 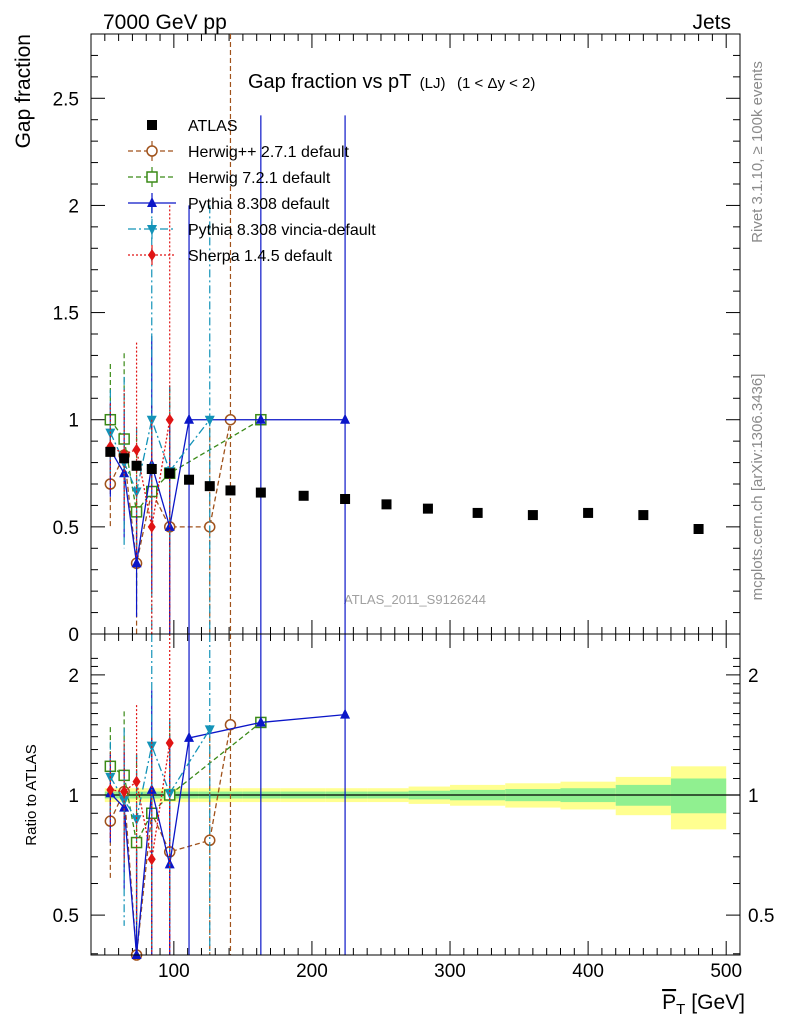 I want to click on main-series-herwig7, so click(x=185, y=470).